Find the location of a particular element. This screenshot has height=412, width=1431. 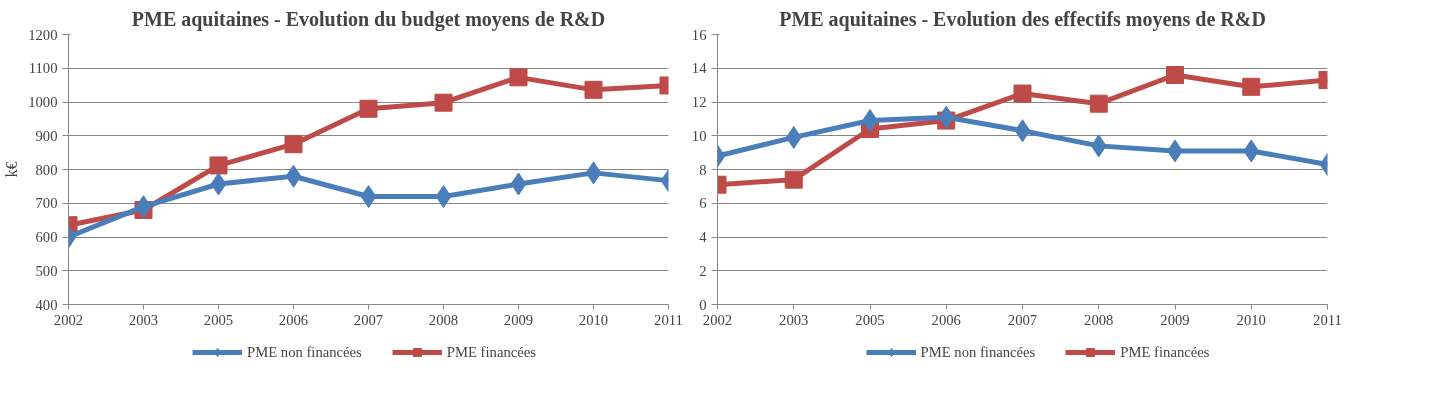

chart-title: PME aquitaines - Evolution du budget moyens de R&D is located at coordinates (368, 19).